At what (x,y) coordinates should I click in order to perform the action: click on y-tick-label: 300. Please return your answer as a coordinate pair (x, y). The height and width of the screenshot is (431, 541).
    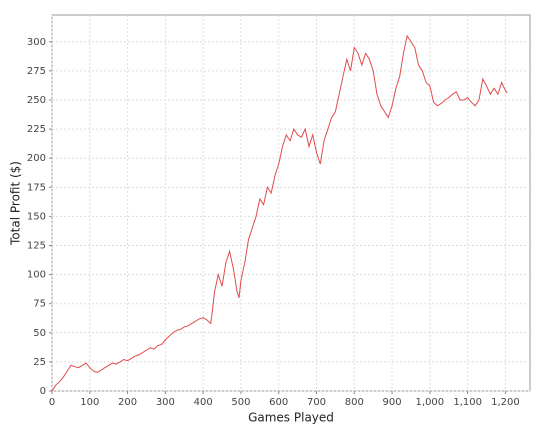
    Looking at the image, I should click on (36, 42).